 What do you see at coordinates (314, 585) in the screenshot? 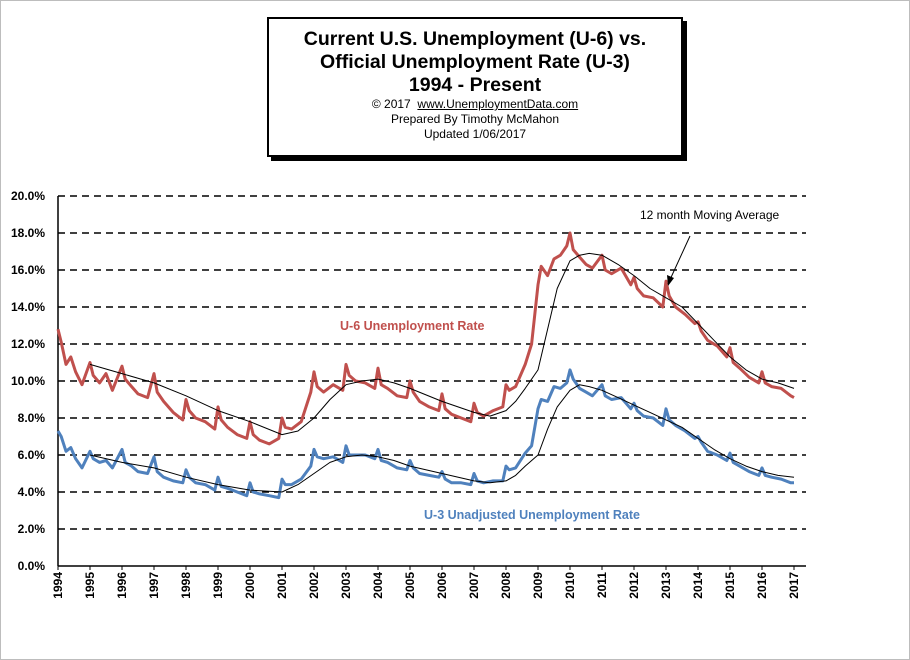
I see `x-tick-label: 2002` at bounding box center [314, 585].